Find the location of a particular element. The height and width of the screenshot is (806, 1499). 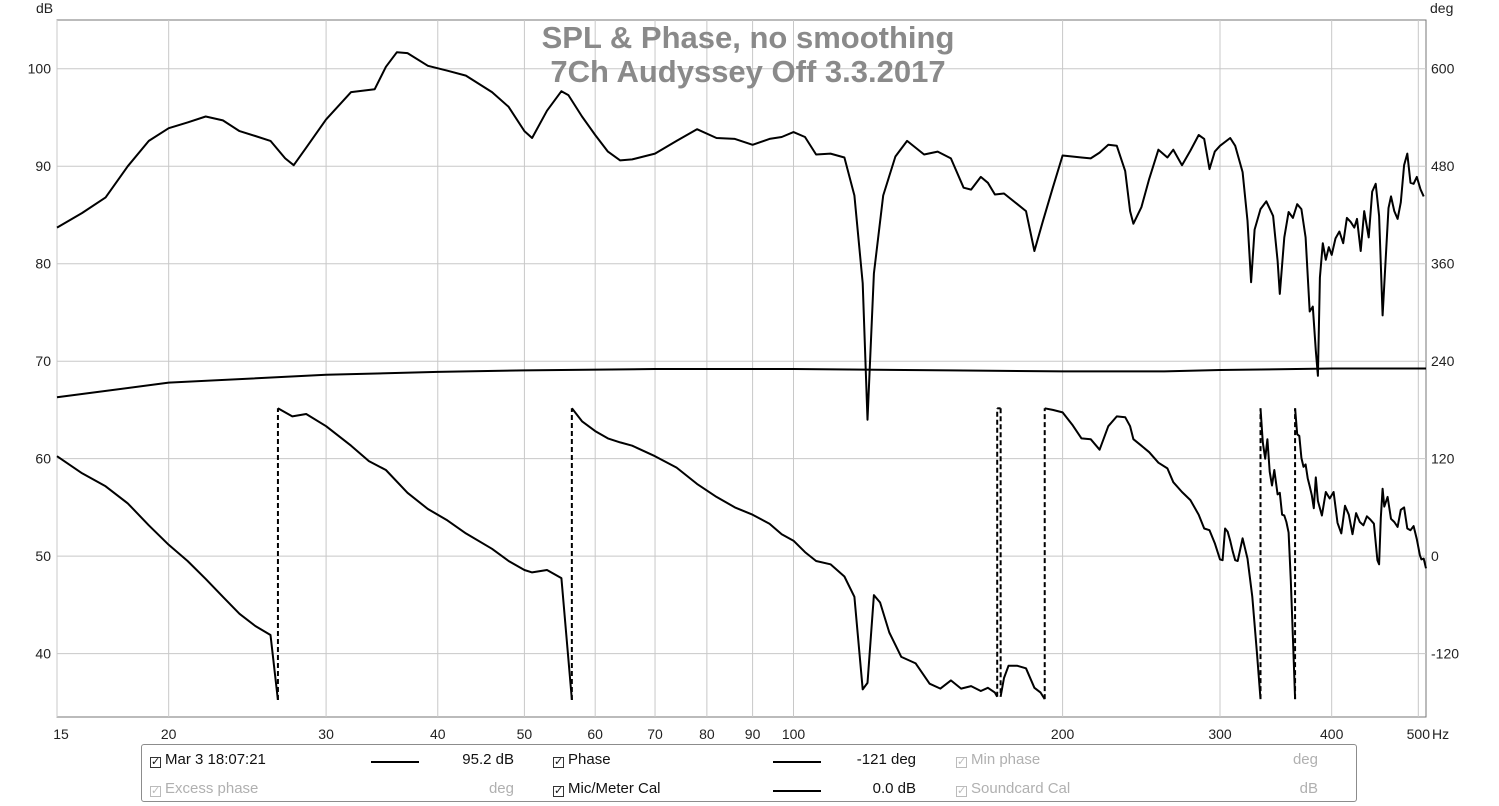

x-tick-label: 30 is located at coordinates (326, 734).